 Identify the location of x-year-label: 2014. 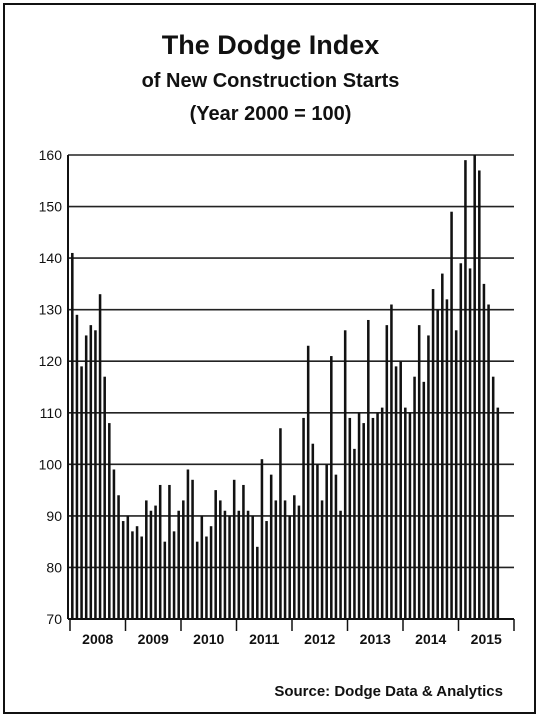
(430, 639).